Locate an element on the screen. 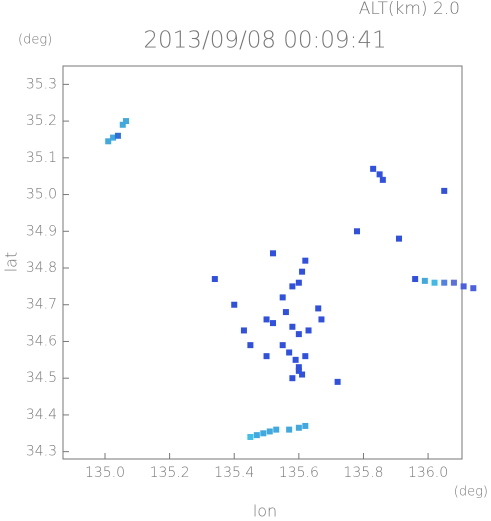 This screenshot has height=521, width=491. x-tick-label: 135.2 is located at coordinates (170, 473).